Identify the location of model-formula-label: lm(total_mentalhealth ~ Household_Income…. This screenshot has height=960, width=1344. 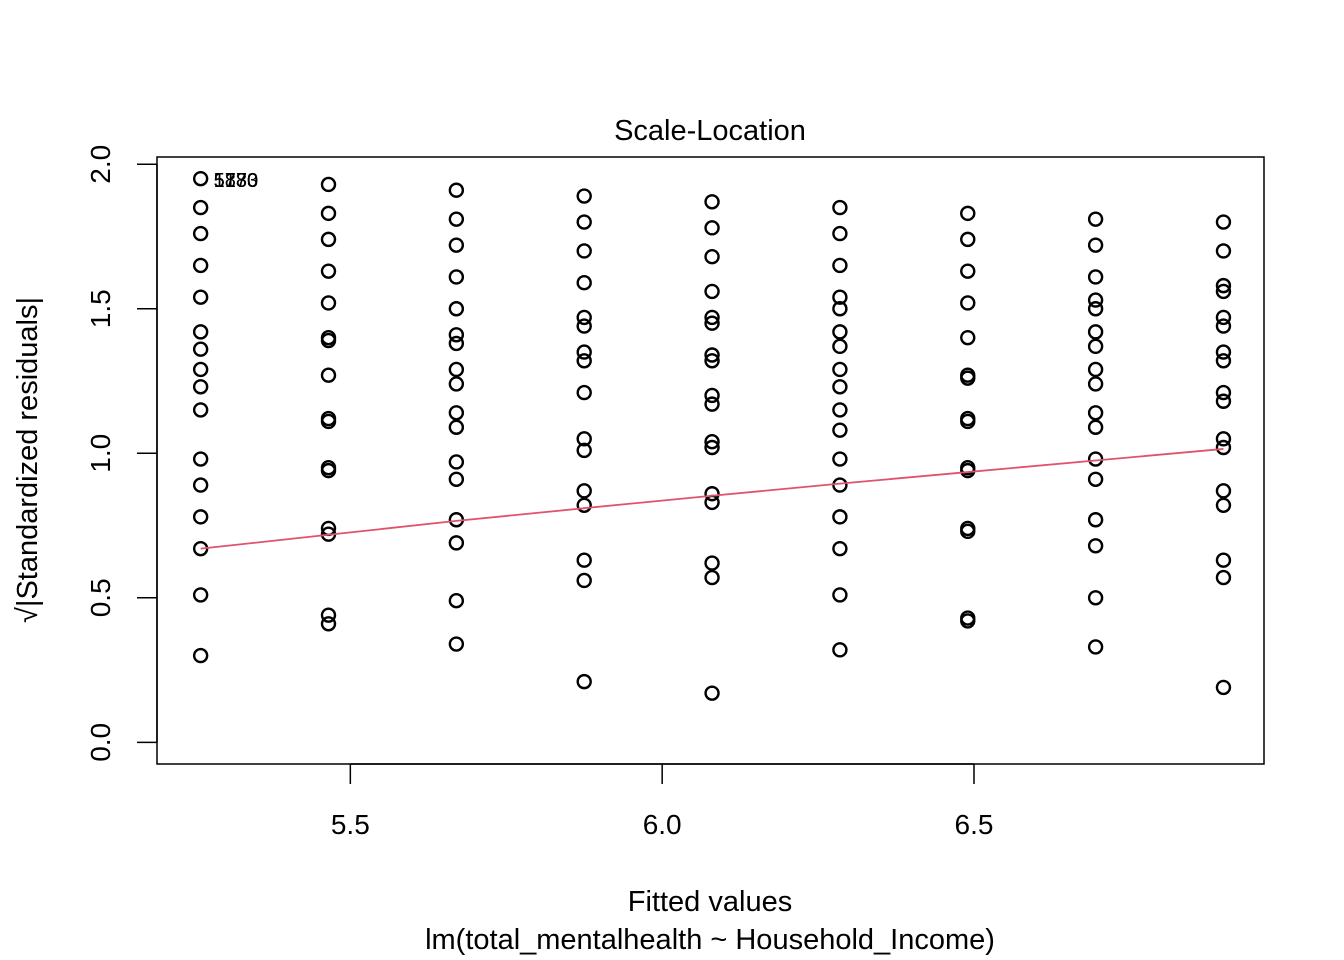
(710, 940).